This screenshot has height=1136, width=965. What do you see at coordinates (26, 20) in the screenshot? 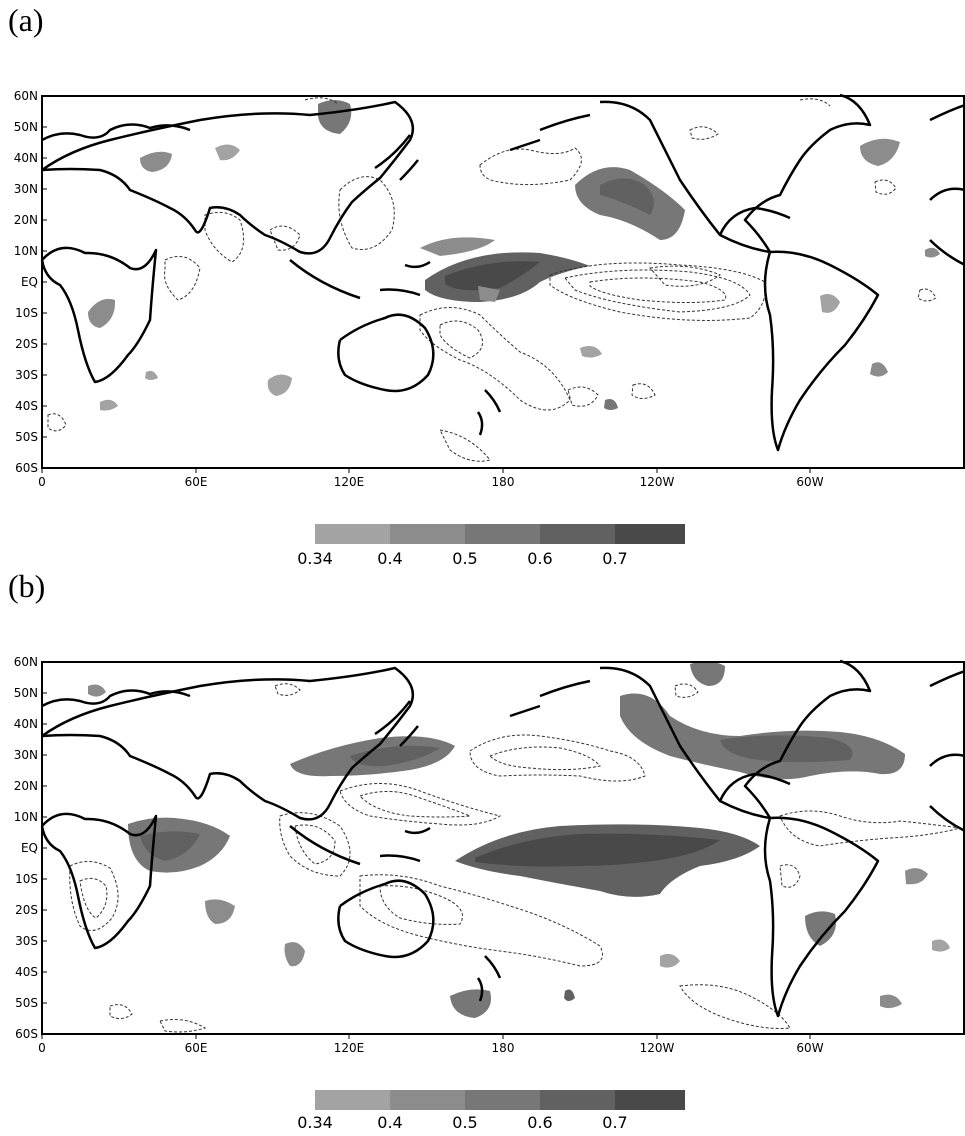
I see `panel-a-label: (a)` at bounding box center [26, 20].